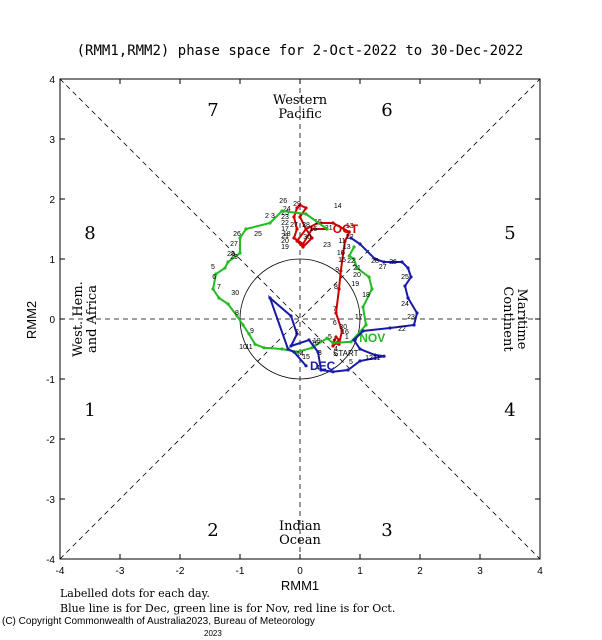  Describe the element at coordinates (50, 560) in the screenshot. I see `y-tick-label: -4` at that location.